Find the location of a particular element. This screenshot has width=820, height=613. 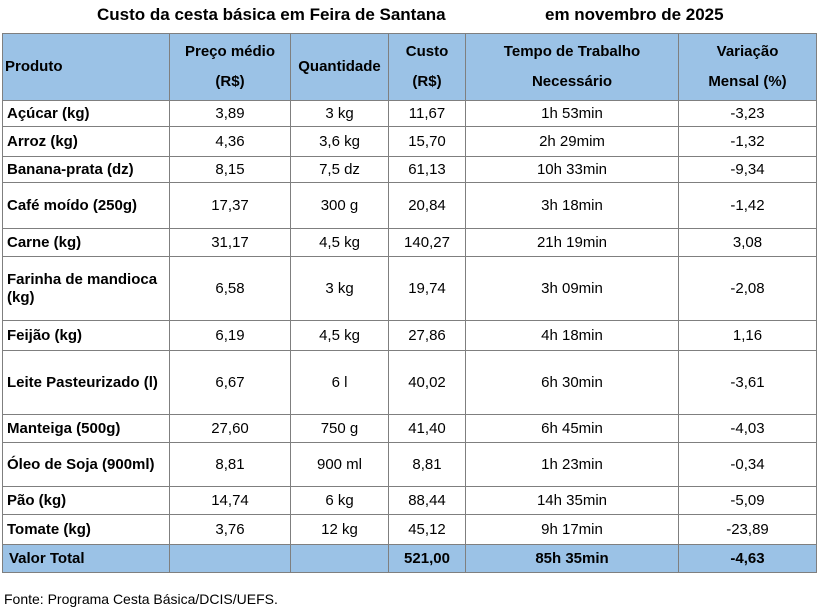

header-variacao-line1: Variação is located at coordinates (747, 51).